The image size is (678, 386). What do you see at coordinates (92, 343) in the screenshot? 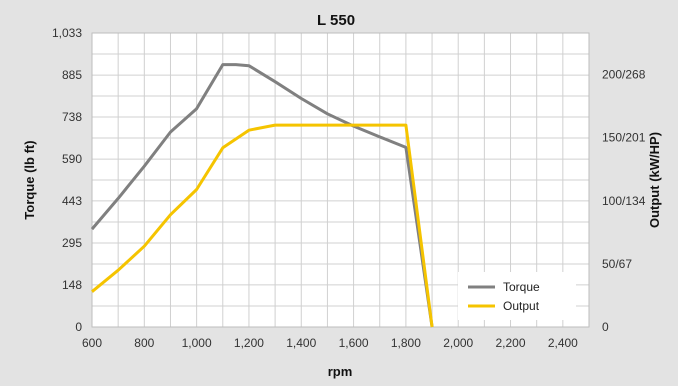
I see `x-tick-label: 600` at bounding box center [92, 343].